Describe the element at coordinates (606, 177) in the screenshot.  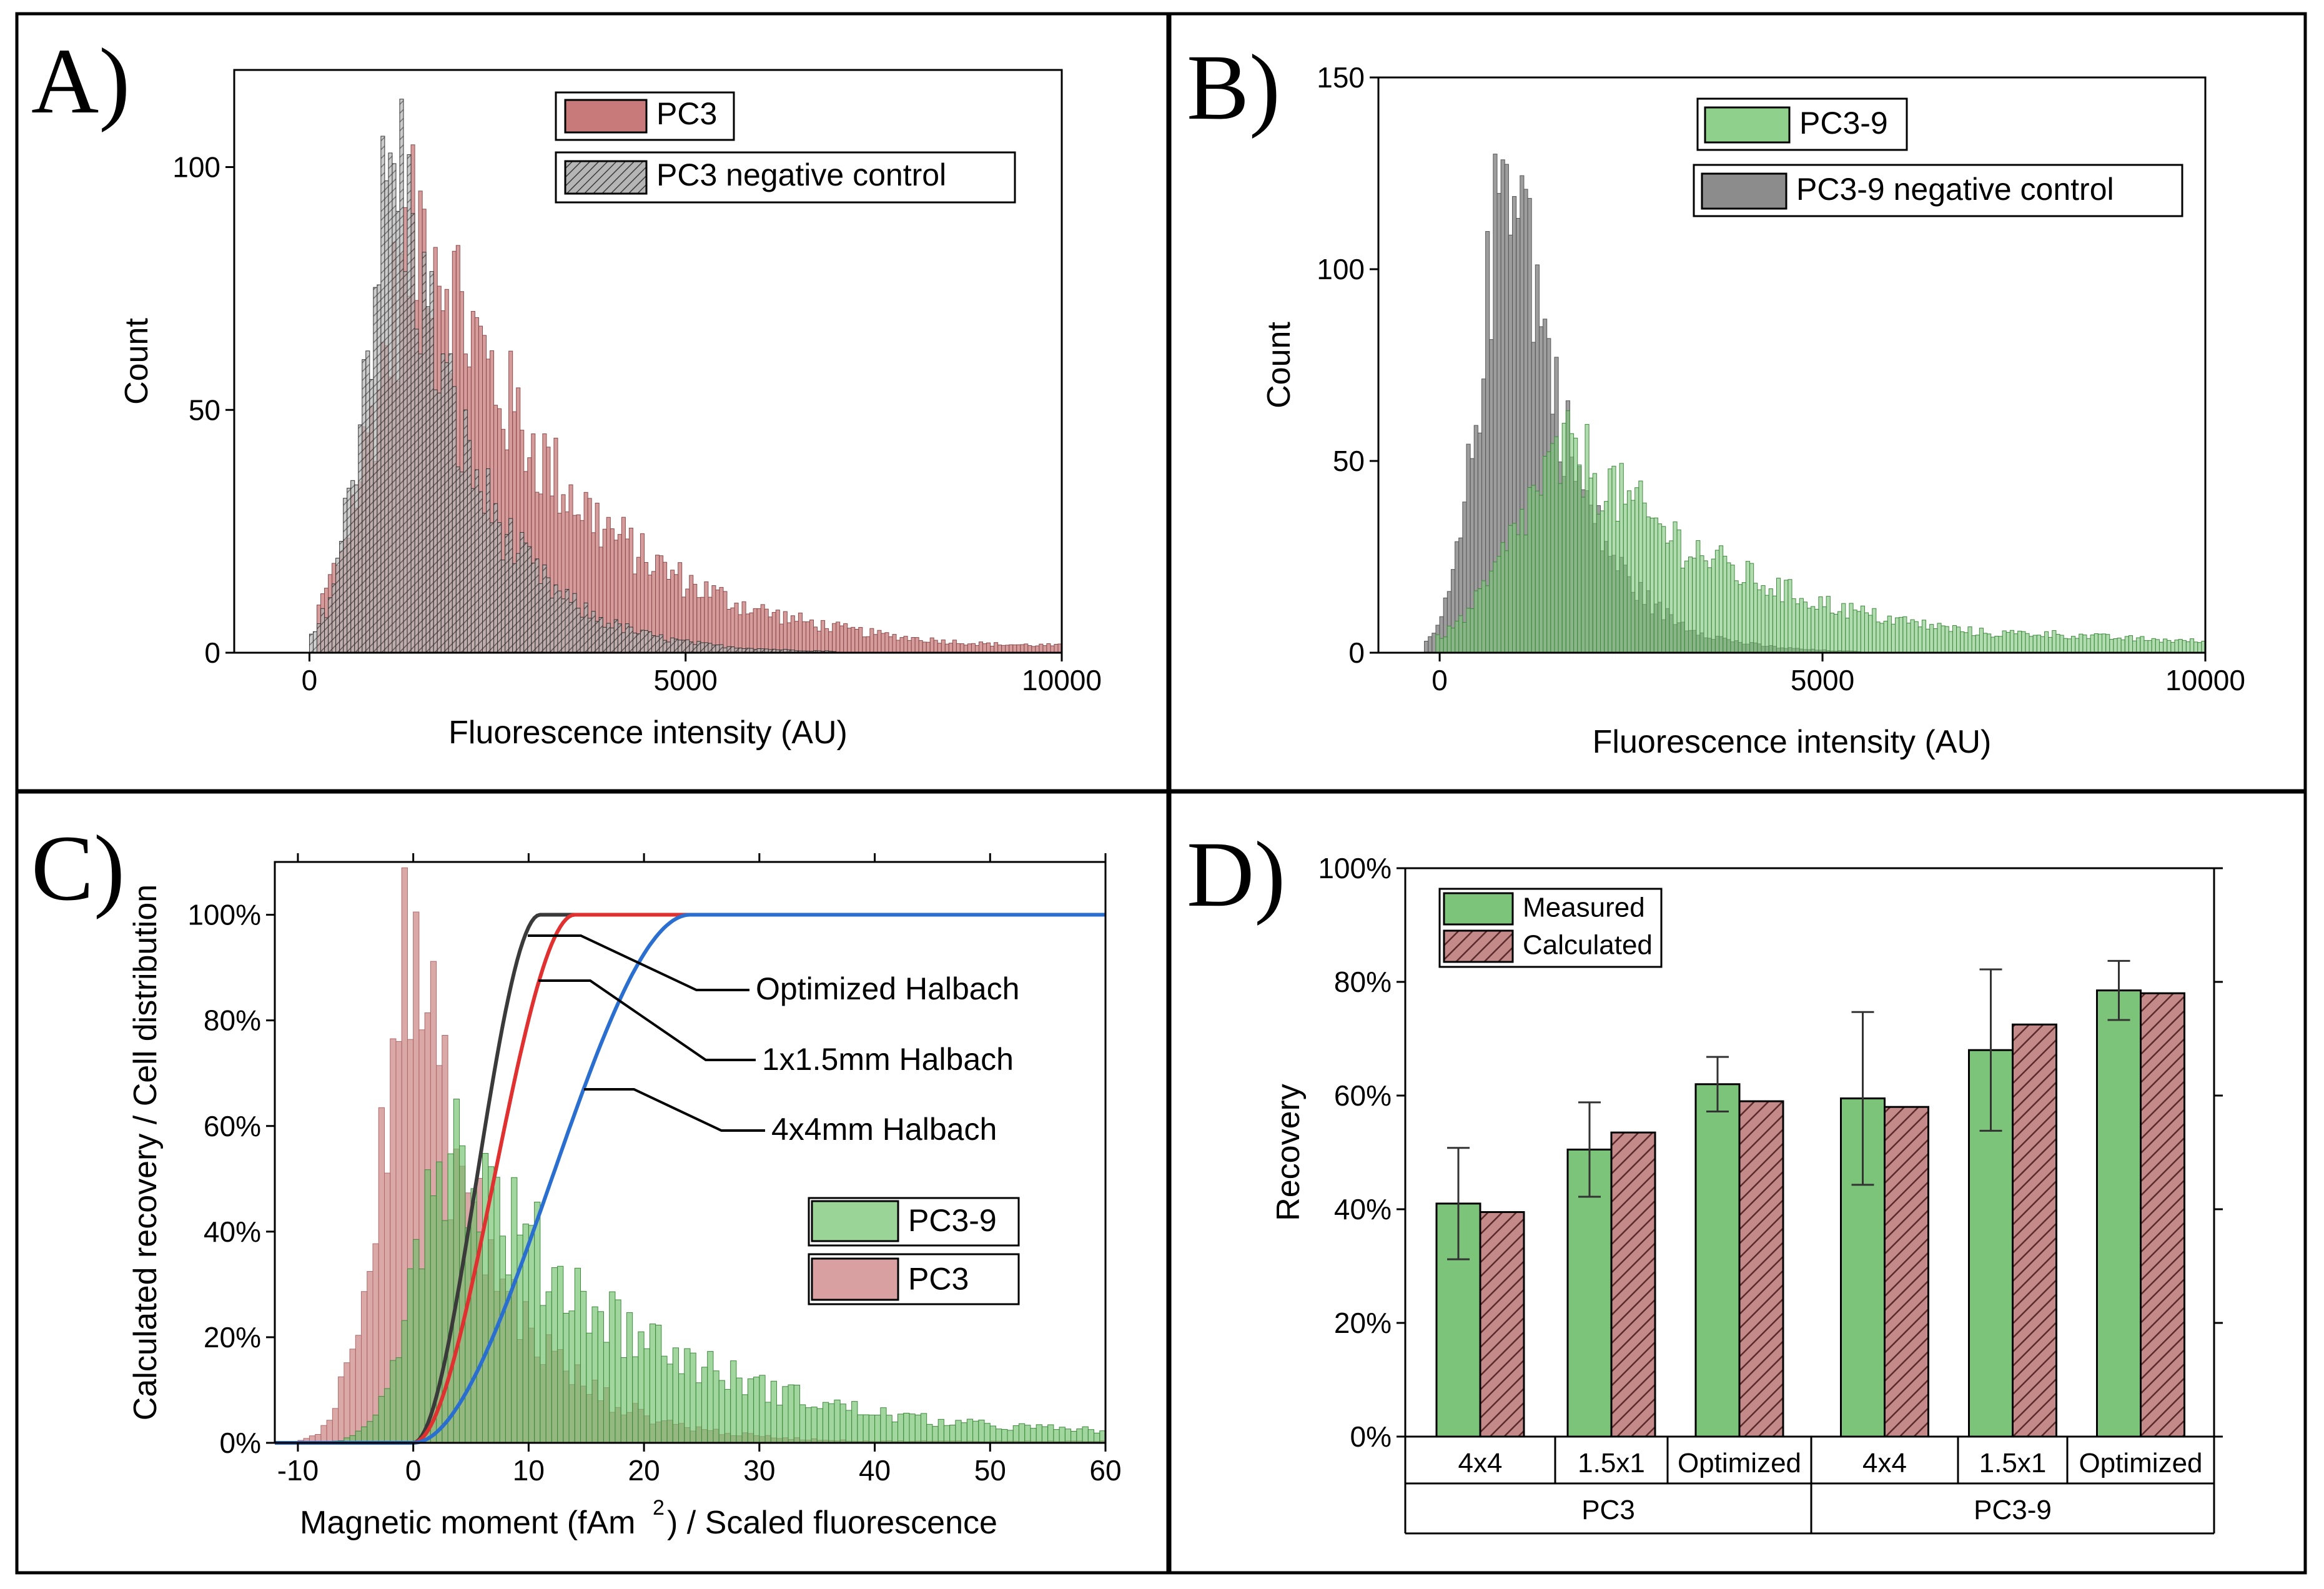
I see `legend-swatch` at that location.